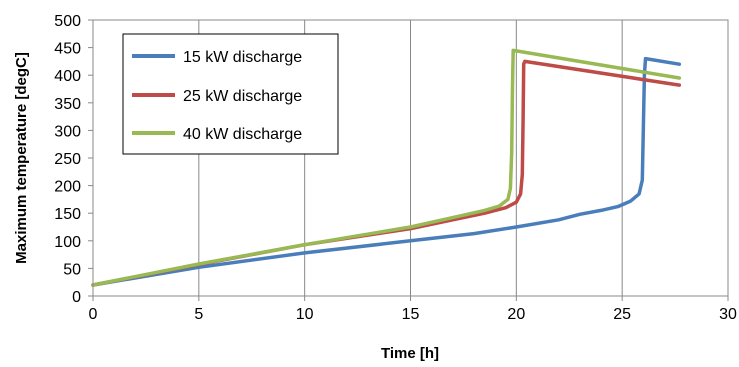 This screenshot has height=367, width=739. Describe the element at coordinates (67, 104) in the screenshot. I see `y-tick-label: 350` at that location.